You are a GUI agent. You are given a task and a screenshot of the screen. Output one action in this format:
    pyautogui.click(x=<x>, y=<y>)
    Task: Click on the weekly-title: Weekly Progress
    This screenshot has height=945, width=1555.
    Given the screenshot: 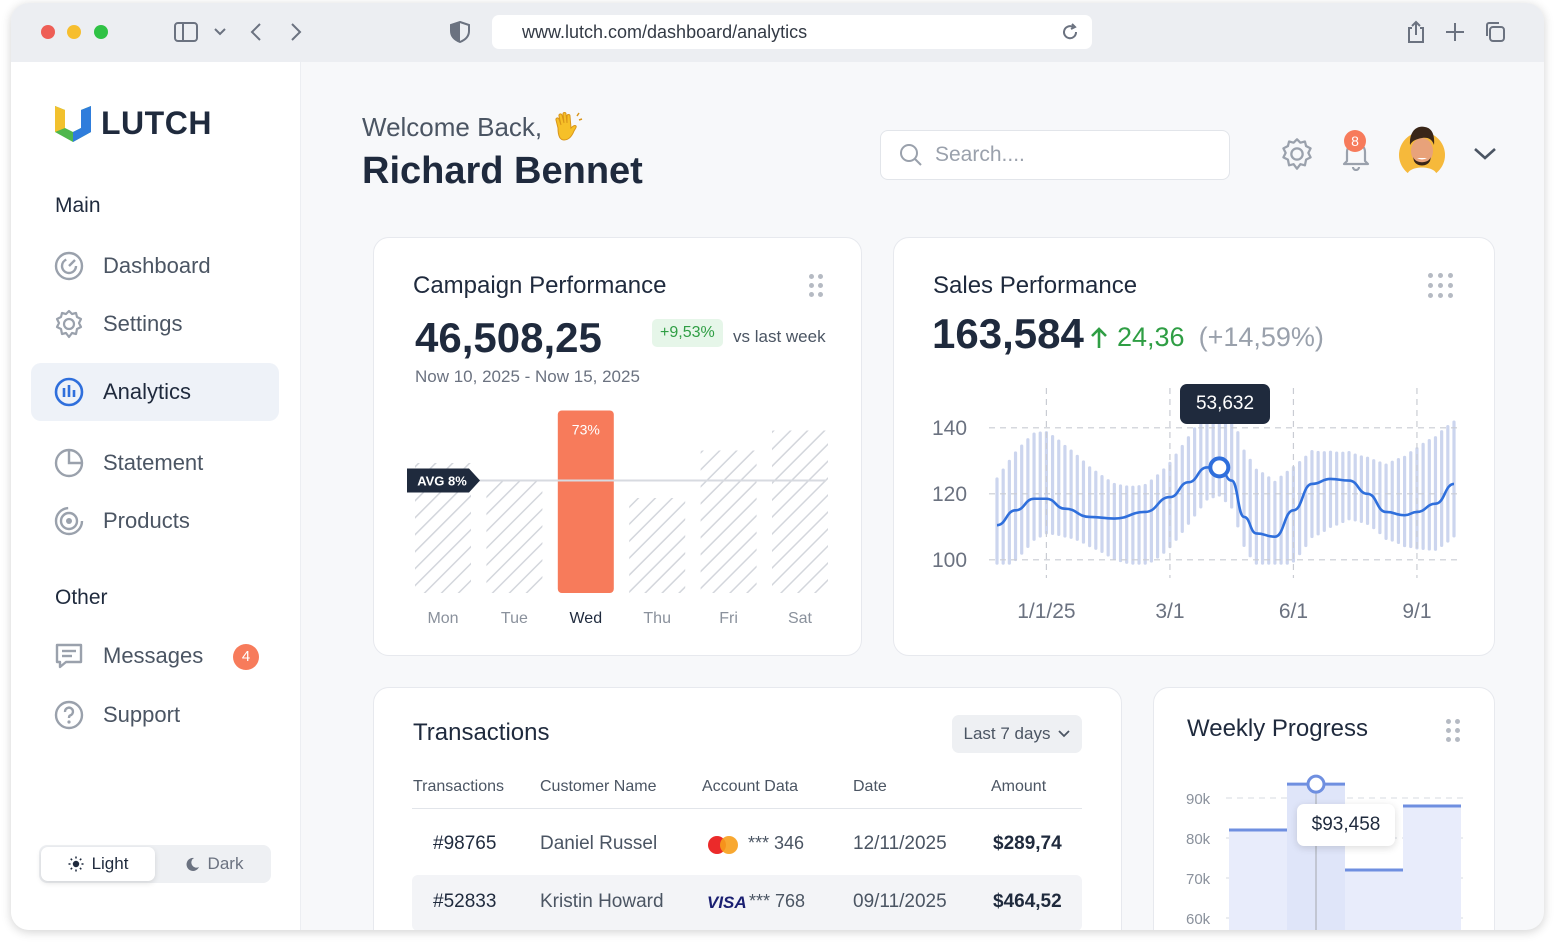 What is the action you would take?
    pyautogui.click(x=1277, y=728)
    